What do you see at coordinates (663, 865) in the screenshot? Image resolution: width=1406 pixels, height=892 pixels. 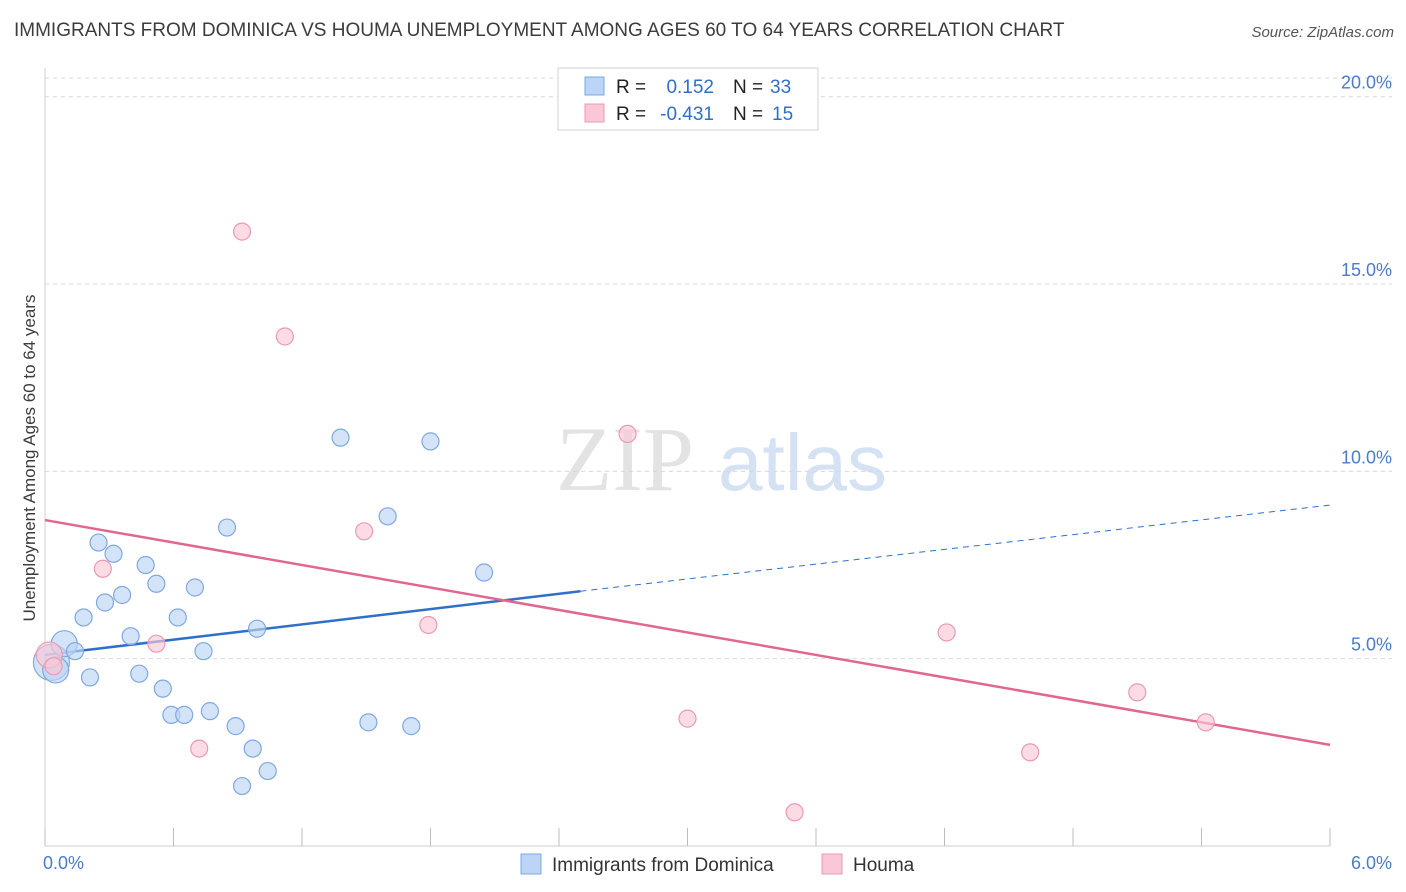 I see `legend-label-dominica: Immigrants from Dominica` at bounding box center [663, 865].